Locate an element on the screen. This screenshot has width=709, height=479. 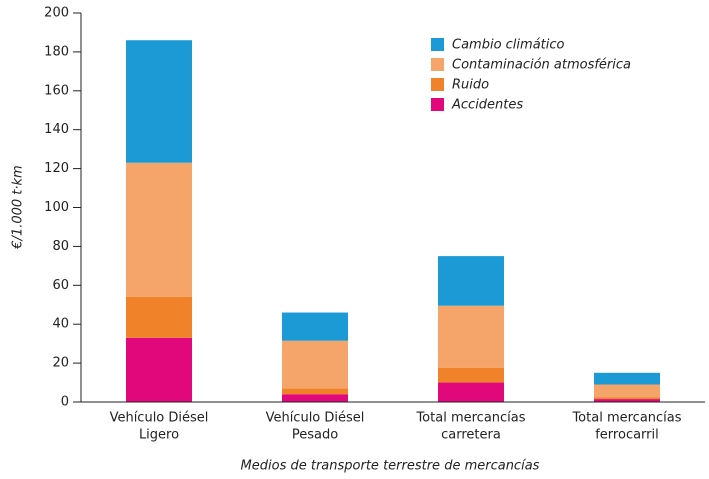
y-tick-label: 20 is located at coordinates (60, 363).